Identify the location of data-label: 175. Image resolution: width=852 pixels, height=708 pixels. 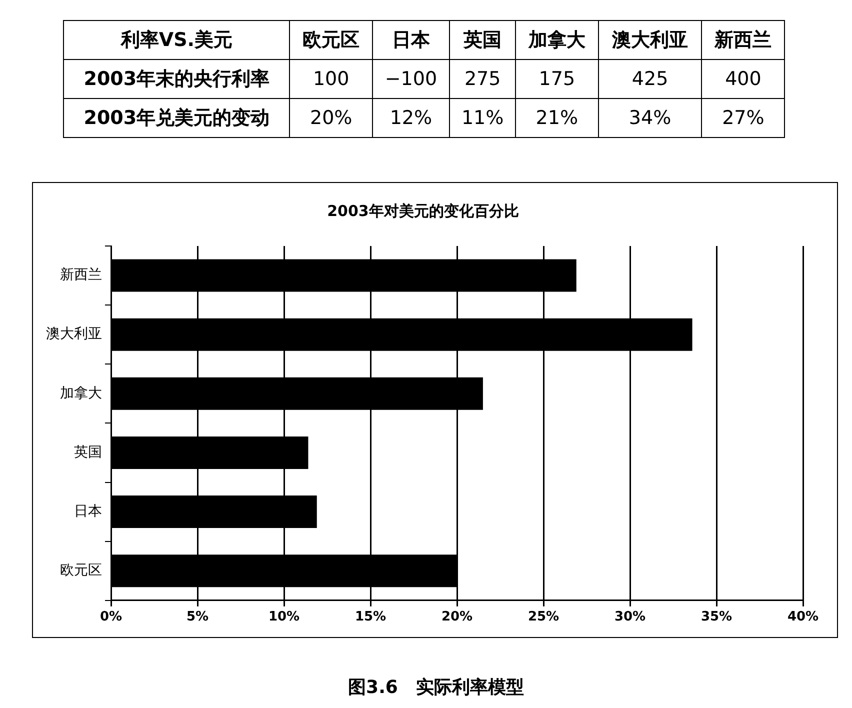
(557, 79).